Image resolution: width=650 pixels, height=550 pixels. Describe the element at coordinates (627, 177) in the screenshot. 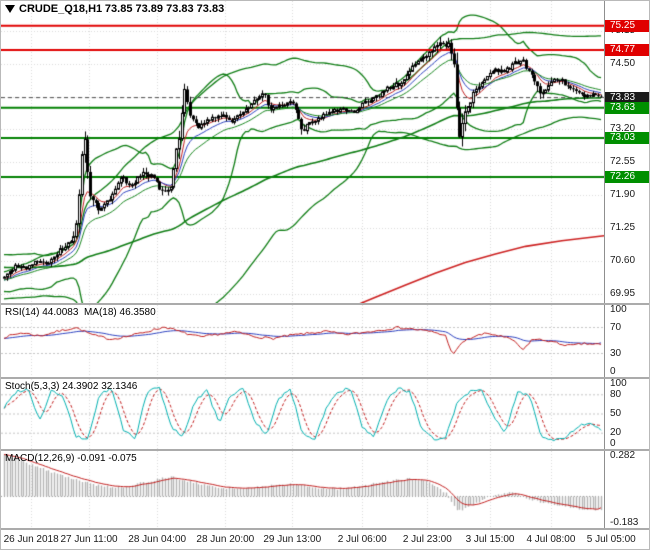

I see `price-level-badge: 72.26` at that location.